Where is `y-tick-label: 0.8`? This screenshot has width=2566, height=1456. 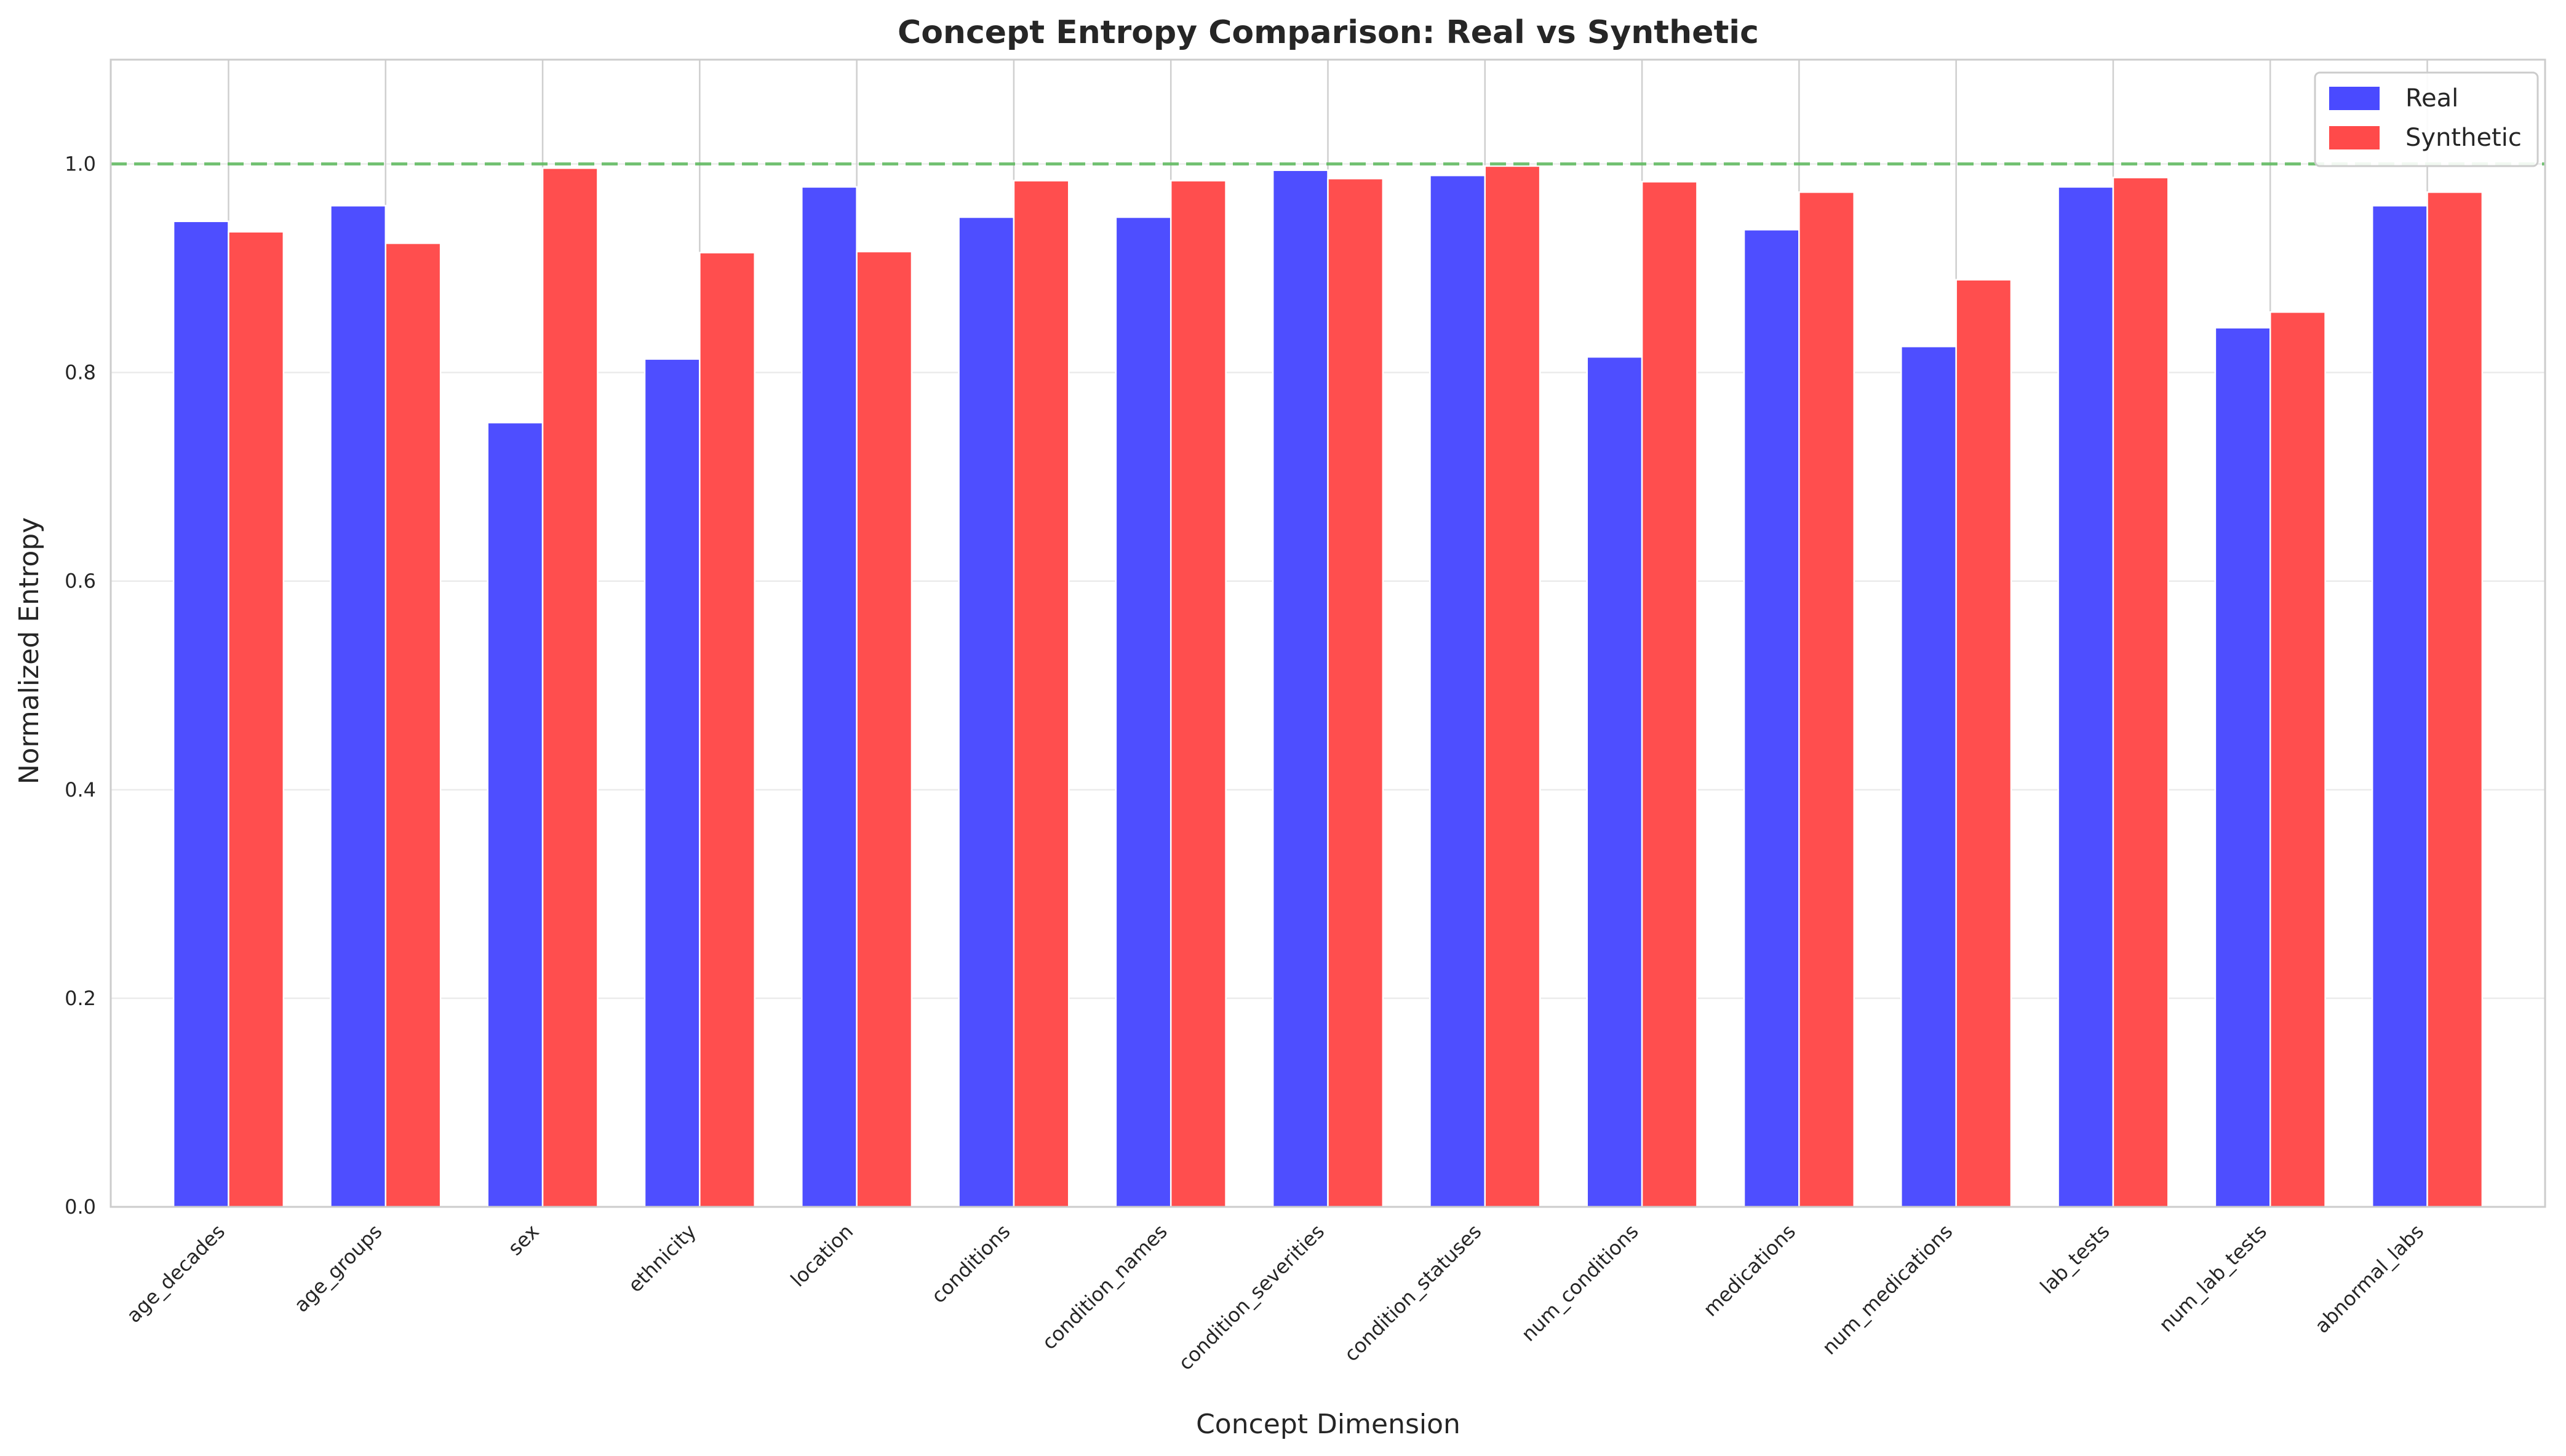 y-tick-label: 0.8 is located at coordinates (80, 373).